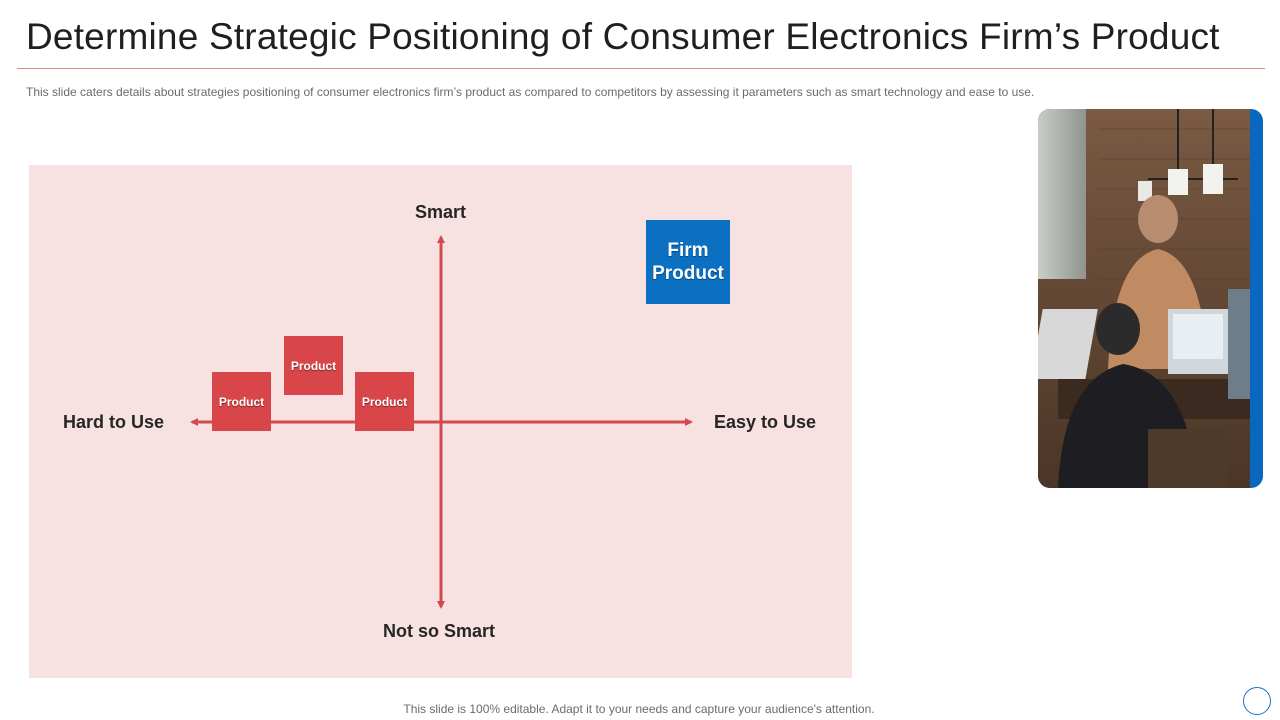  I want to click on firm-product-label-line1: Firm, so click(688, 250).